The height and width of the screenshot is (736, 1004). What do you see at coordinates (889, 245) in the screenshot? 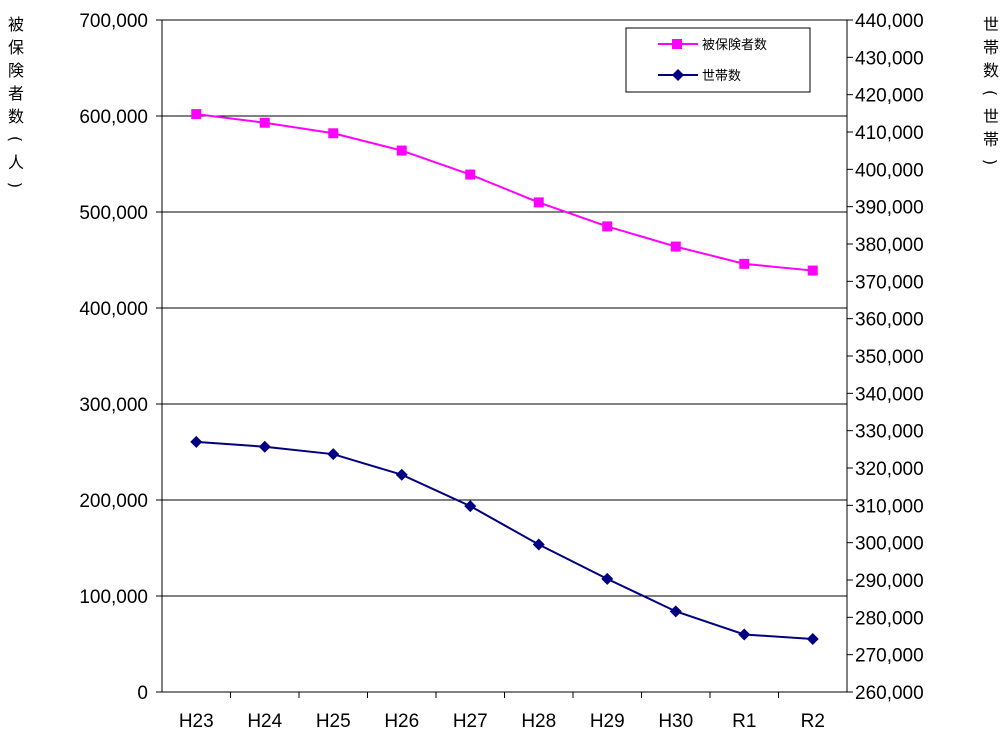
I see `right-axis-tick-label: 380,000` at bounding box center [889, 245].